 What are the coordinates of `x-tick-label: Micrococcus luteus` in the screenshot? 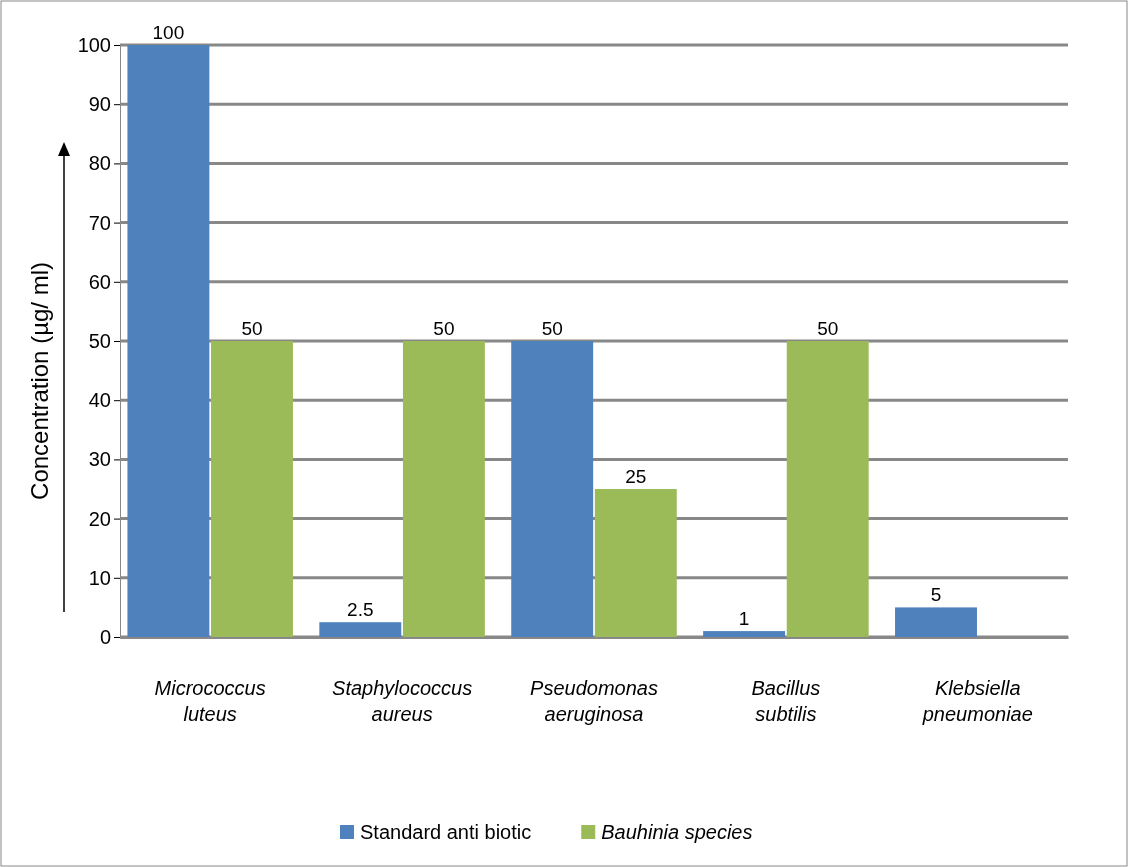 It's located at (210, 701).